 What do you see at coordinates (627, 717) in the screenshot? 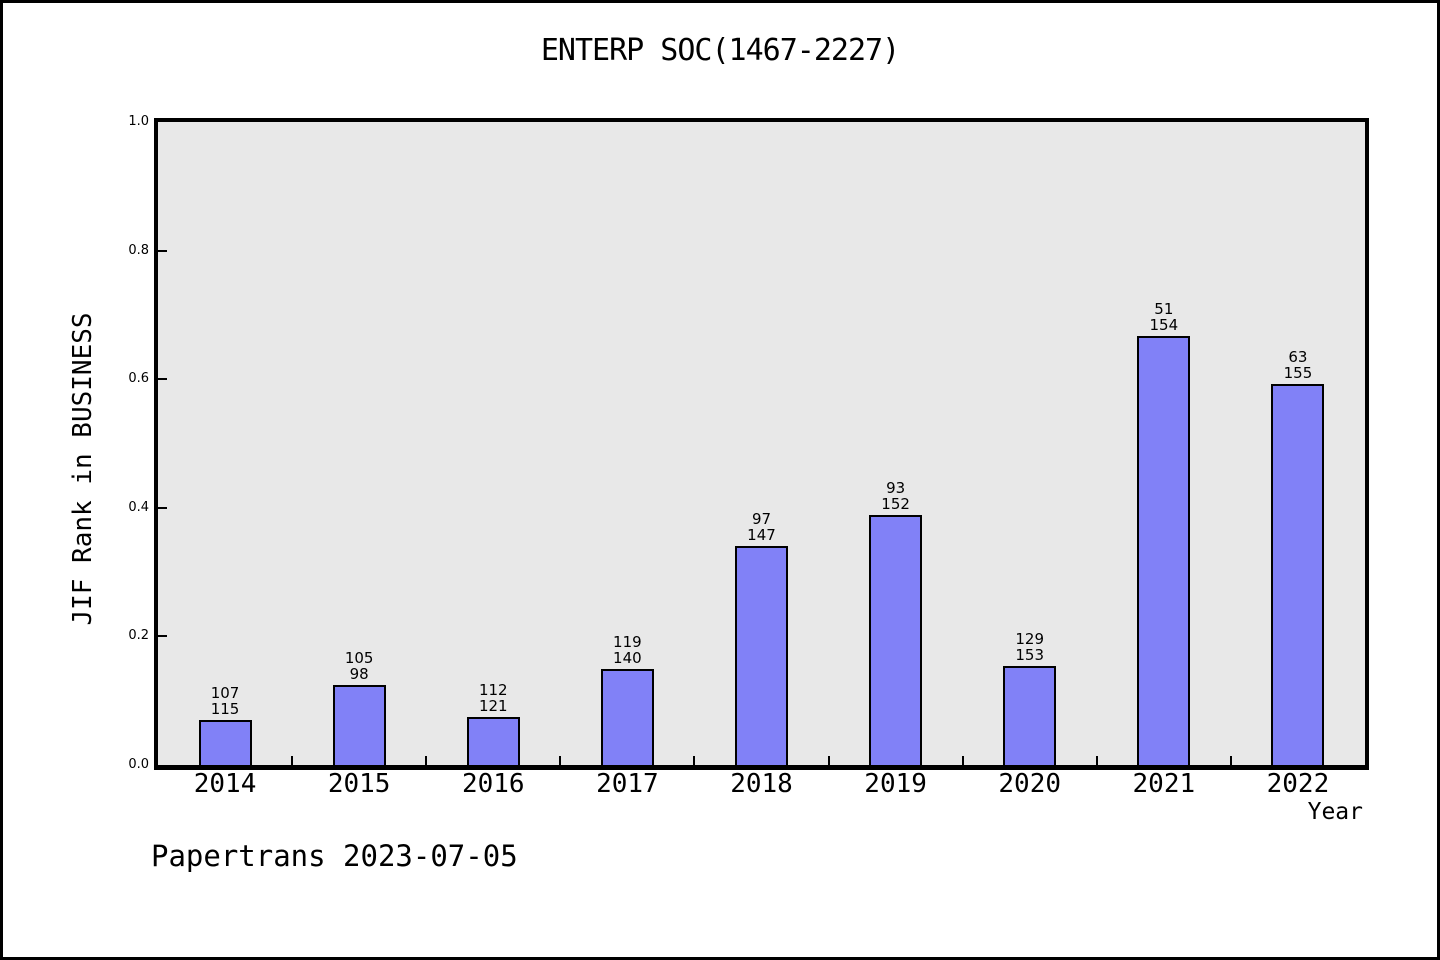
I see `bar-2017` at bounding box center [627, 717].